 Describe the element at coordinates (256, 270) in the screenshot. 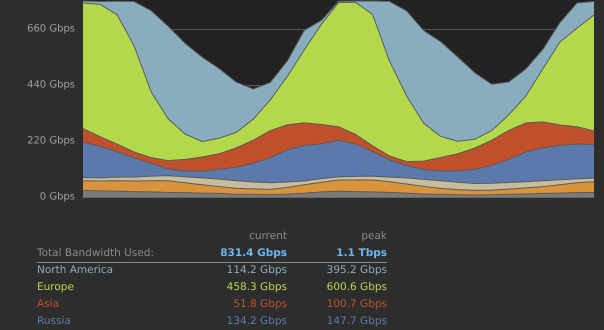

I see `text: 114.2 Gbps` at that location.